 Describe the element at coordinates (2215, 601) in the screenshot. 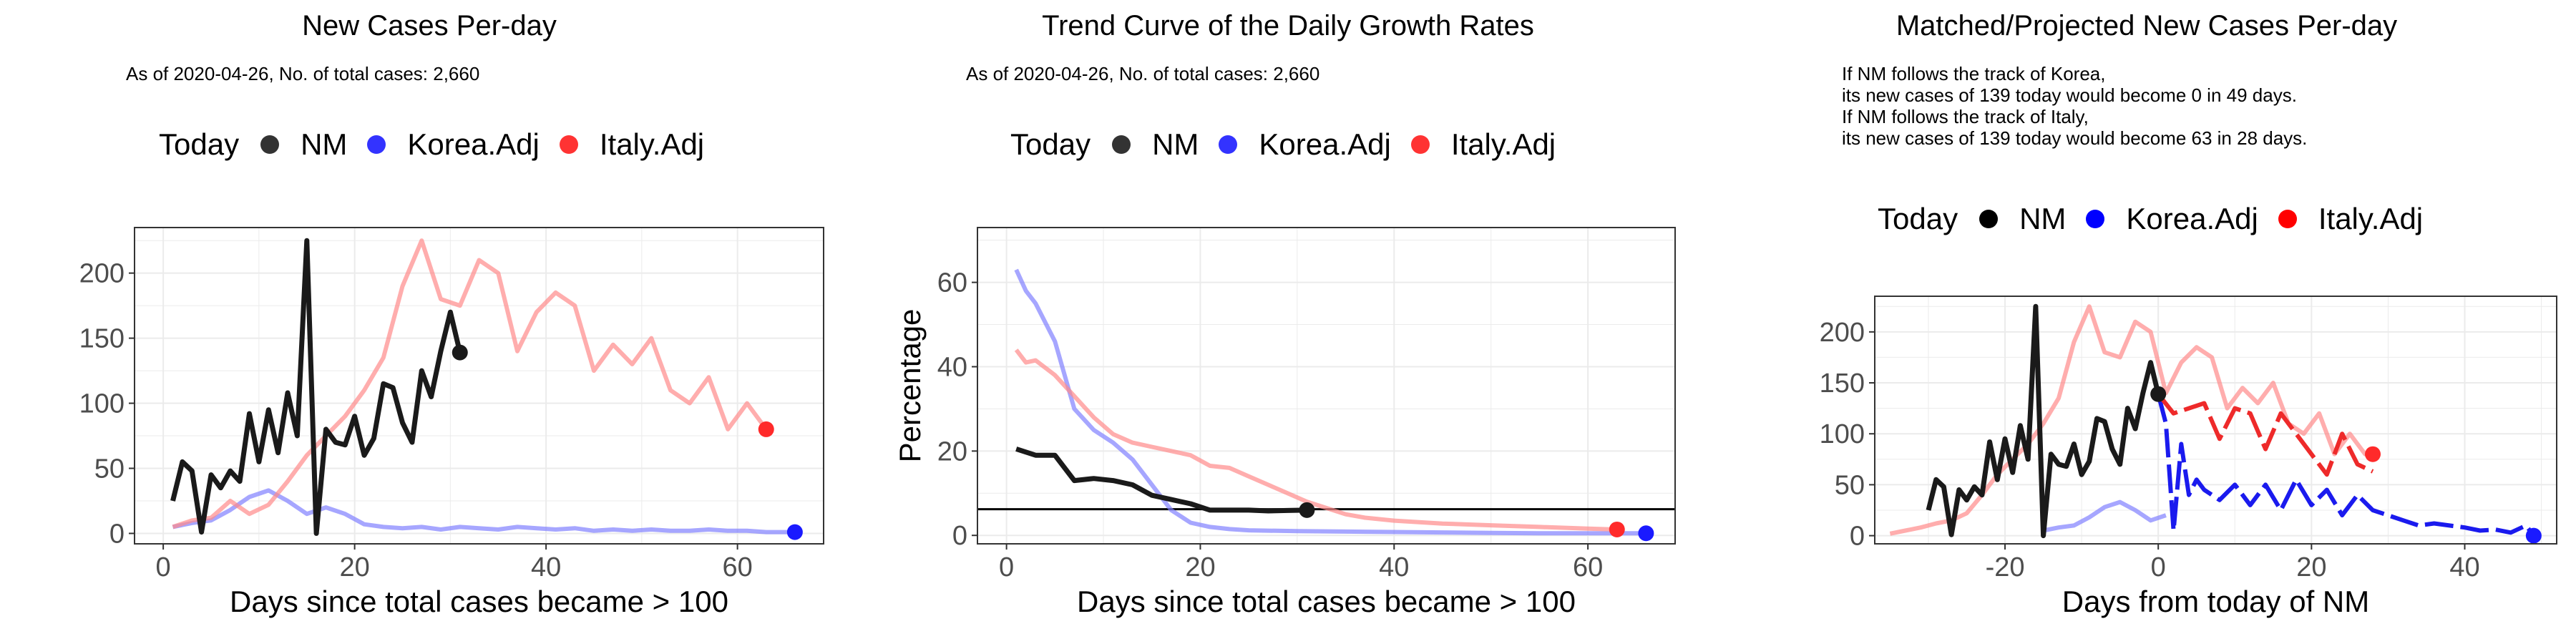

I see `x-axis-title: Days from today of NM` at that location.